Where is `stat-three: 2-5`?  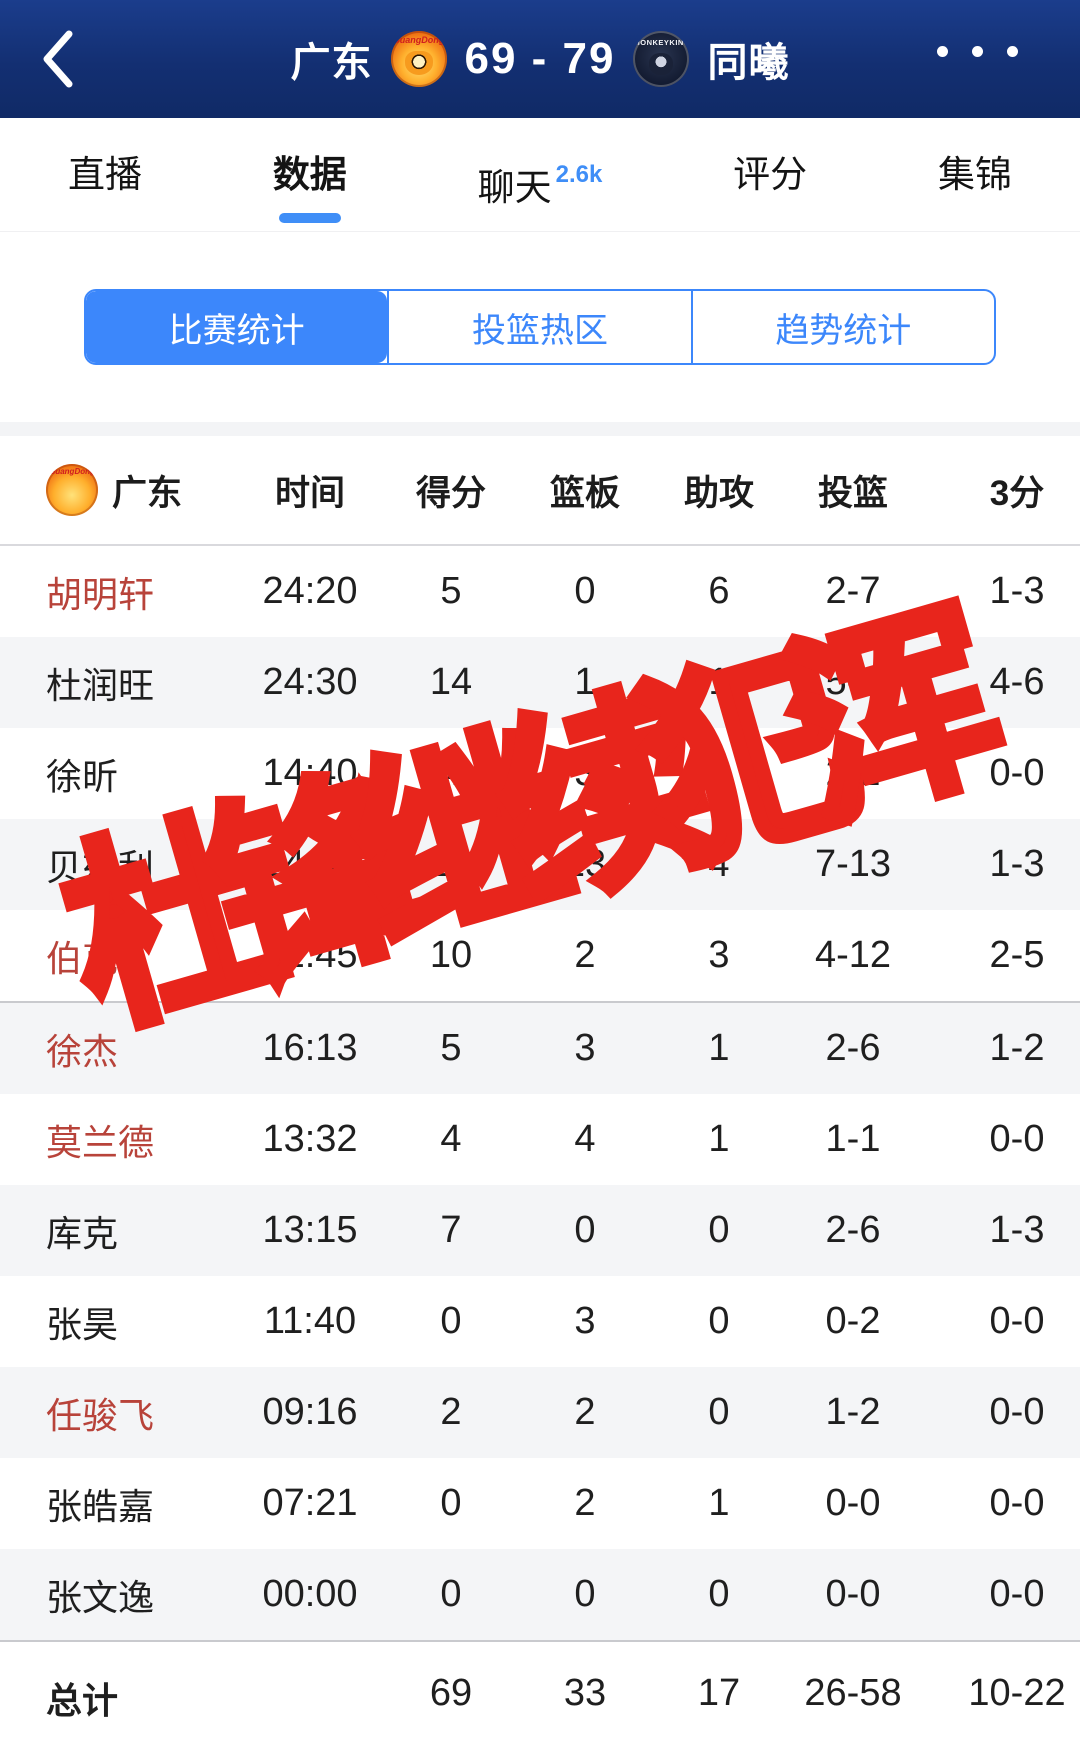
stat-three: 2-5 is located at coordinates (1017, 955).